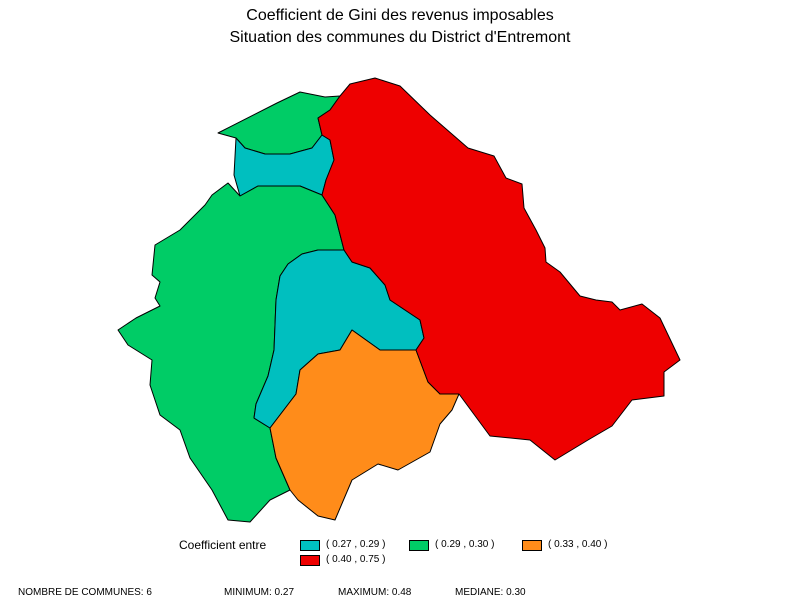 The image size is (800, 600). Describe the element at coordinates (223, 545) in the screenshot. I see `legend-label: Coefficient entre` at that location.